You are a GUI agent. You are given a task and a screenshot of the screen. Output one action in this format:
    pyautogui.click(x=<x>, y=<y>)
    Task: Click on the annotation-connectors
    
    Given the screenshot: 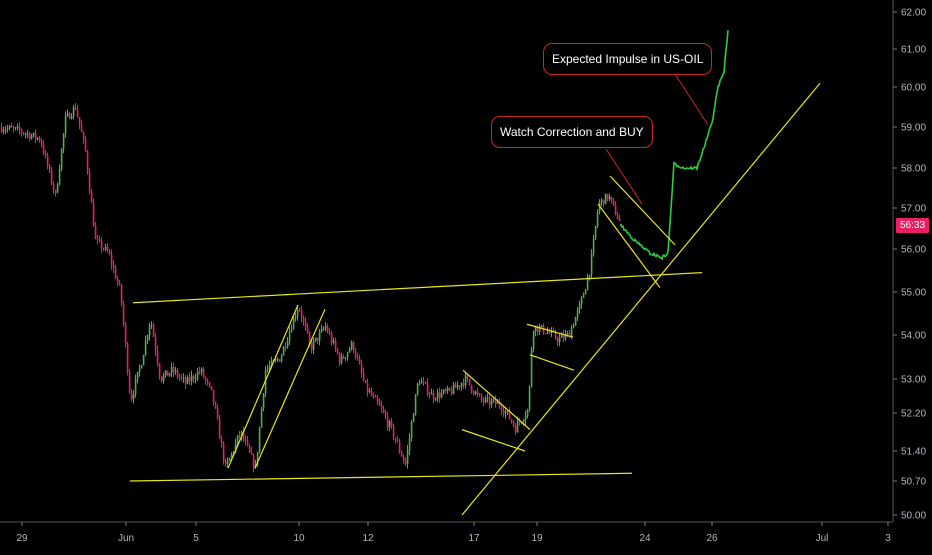 What is the action you would take?
    pyautogui.click(x=657, y=139)
    